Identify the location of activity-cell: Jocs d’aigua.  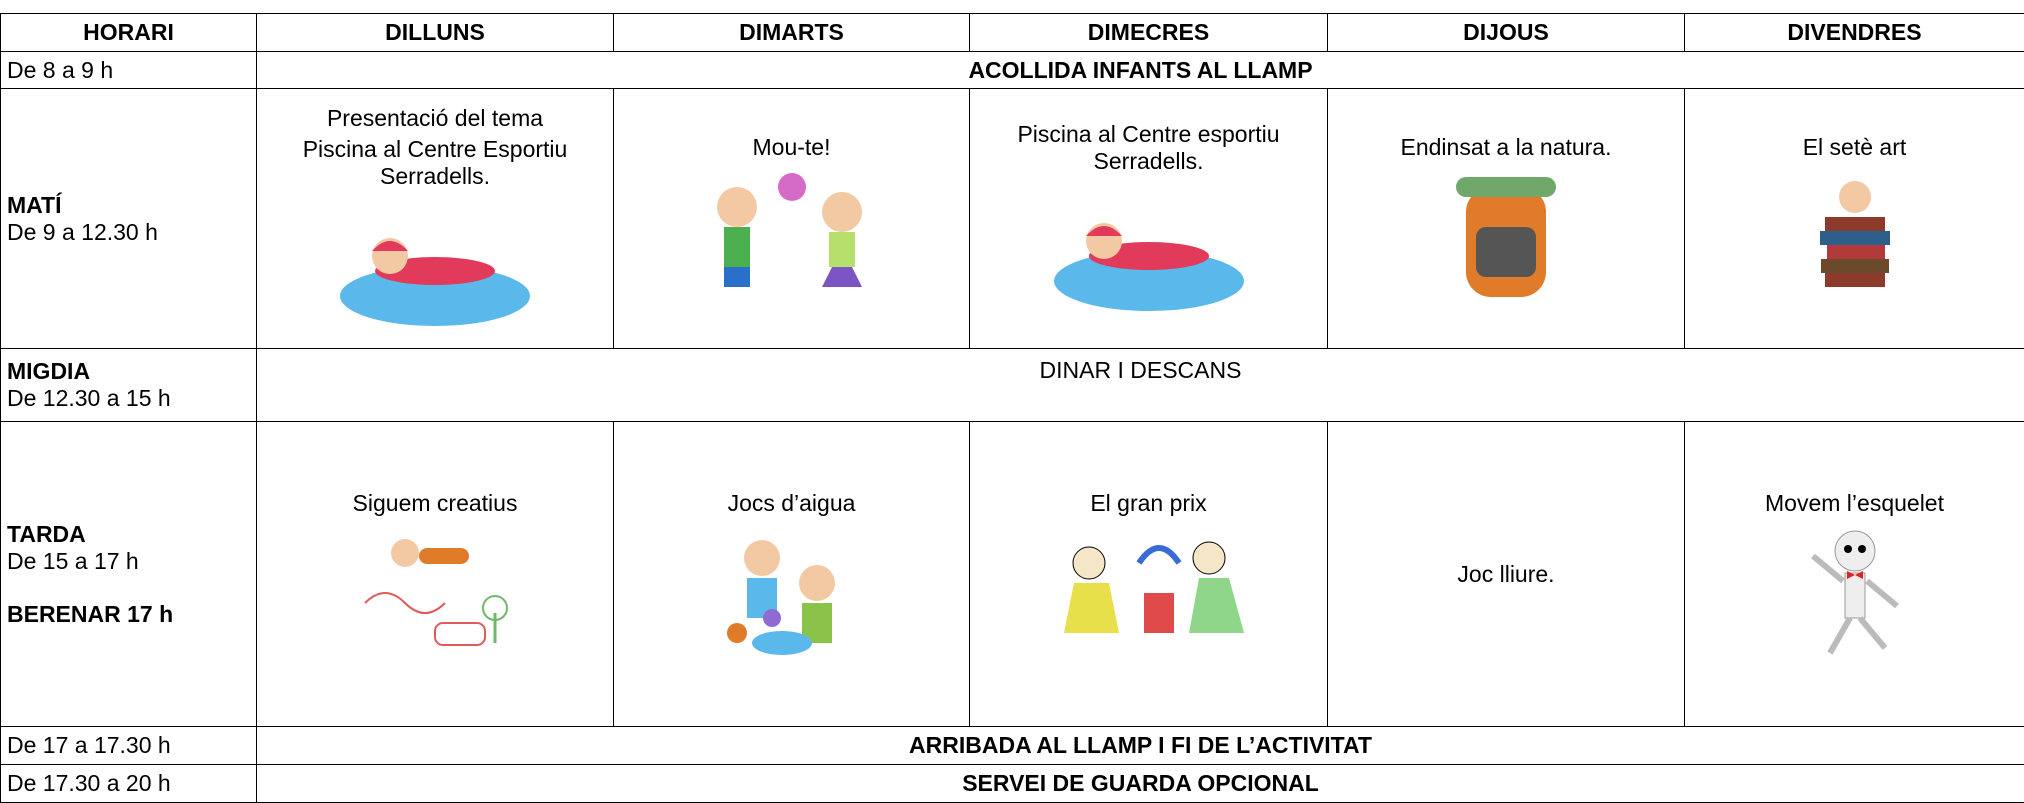
(792, 574).